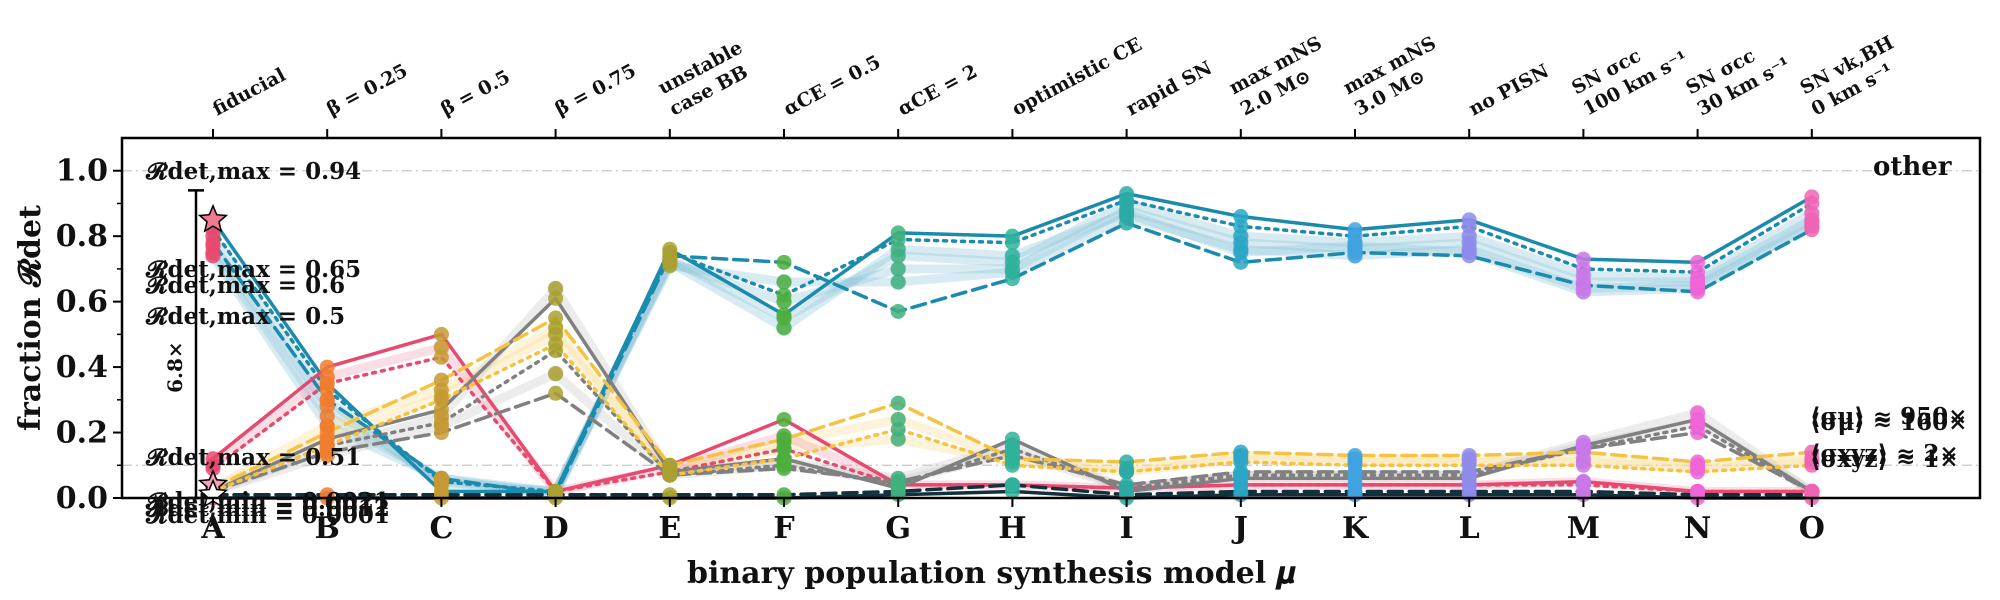 Image resolution: width=2000 pixels, height=600 pixels. Describe the element at coordinates (175, 367) in the screenshot. I see `range-bar-label: 6.8×` at that location.